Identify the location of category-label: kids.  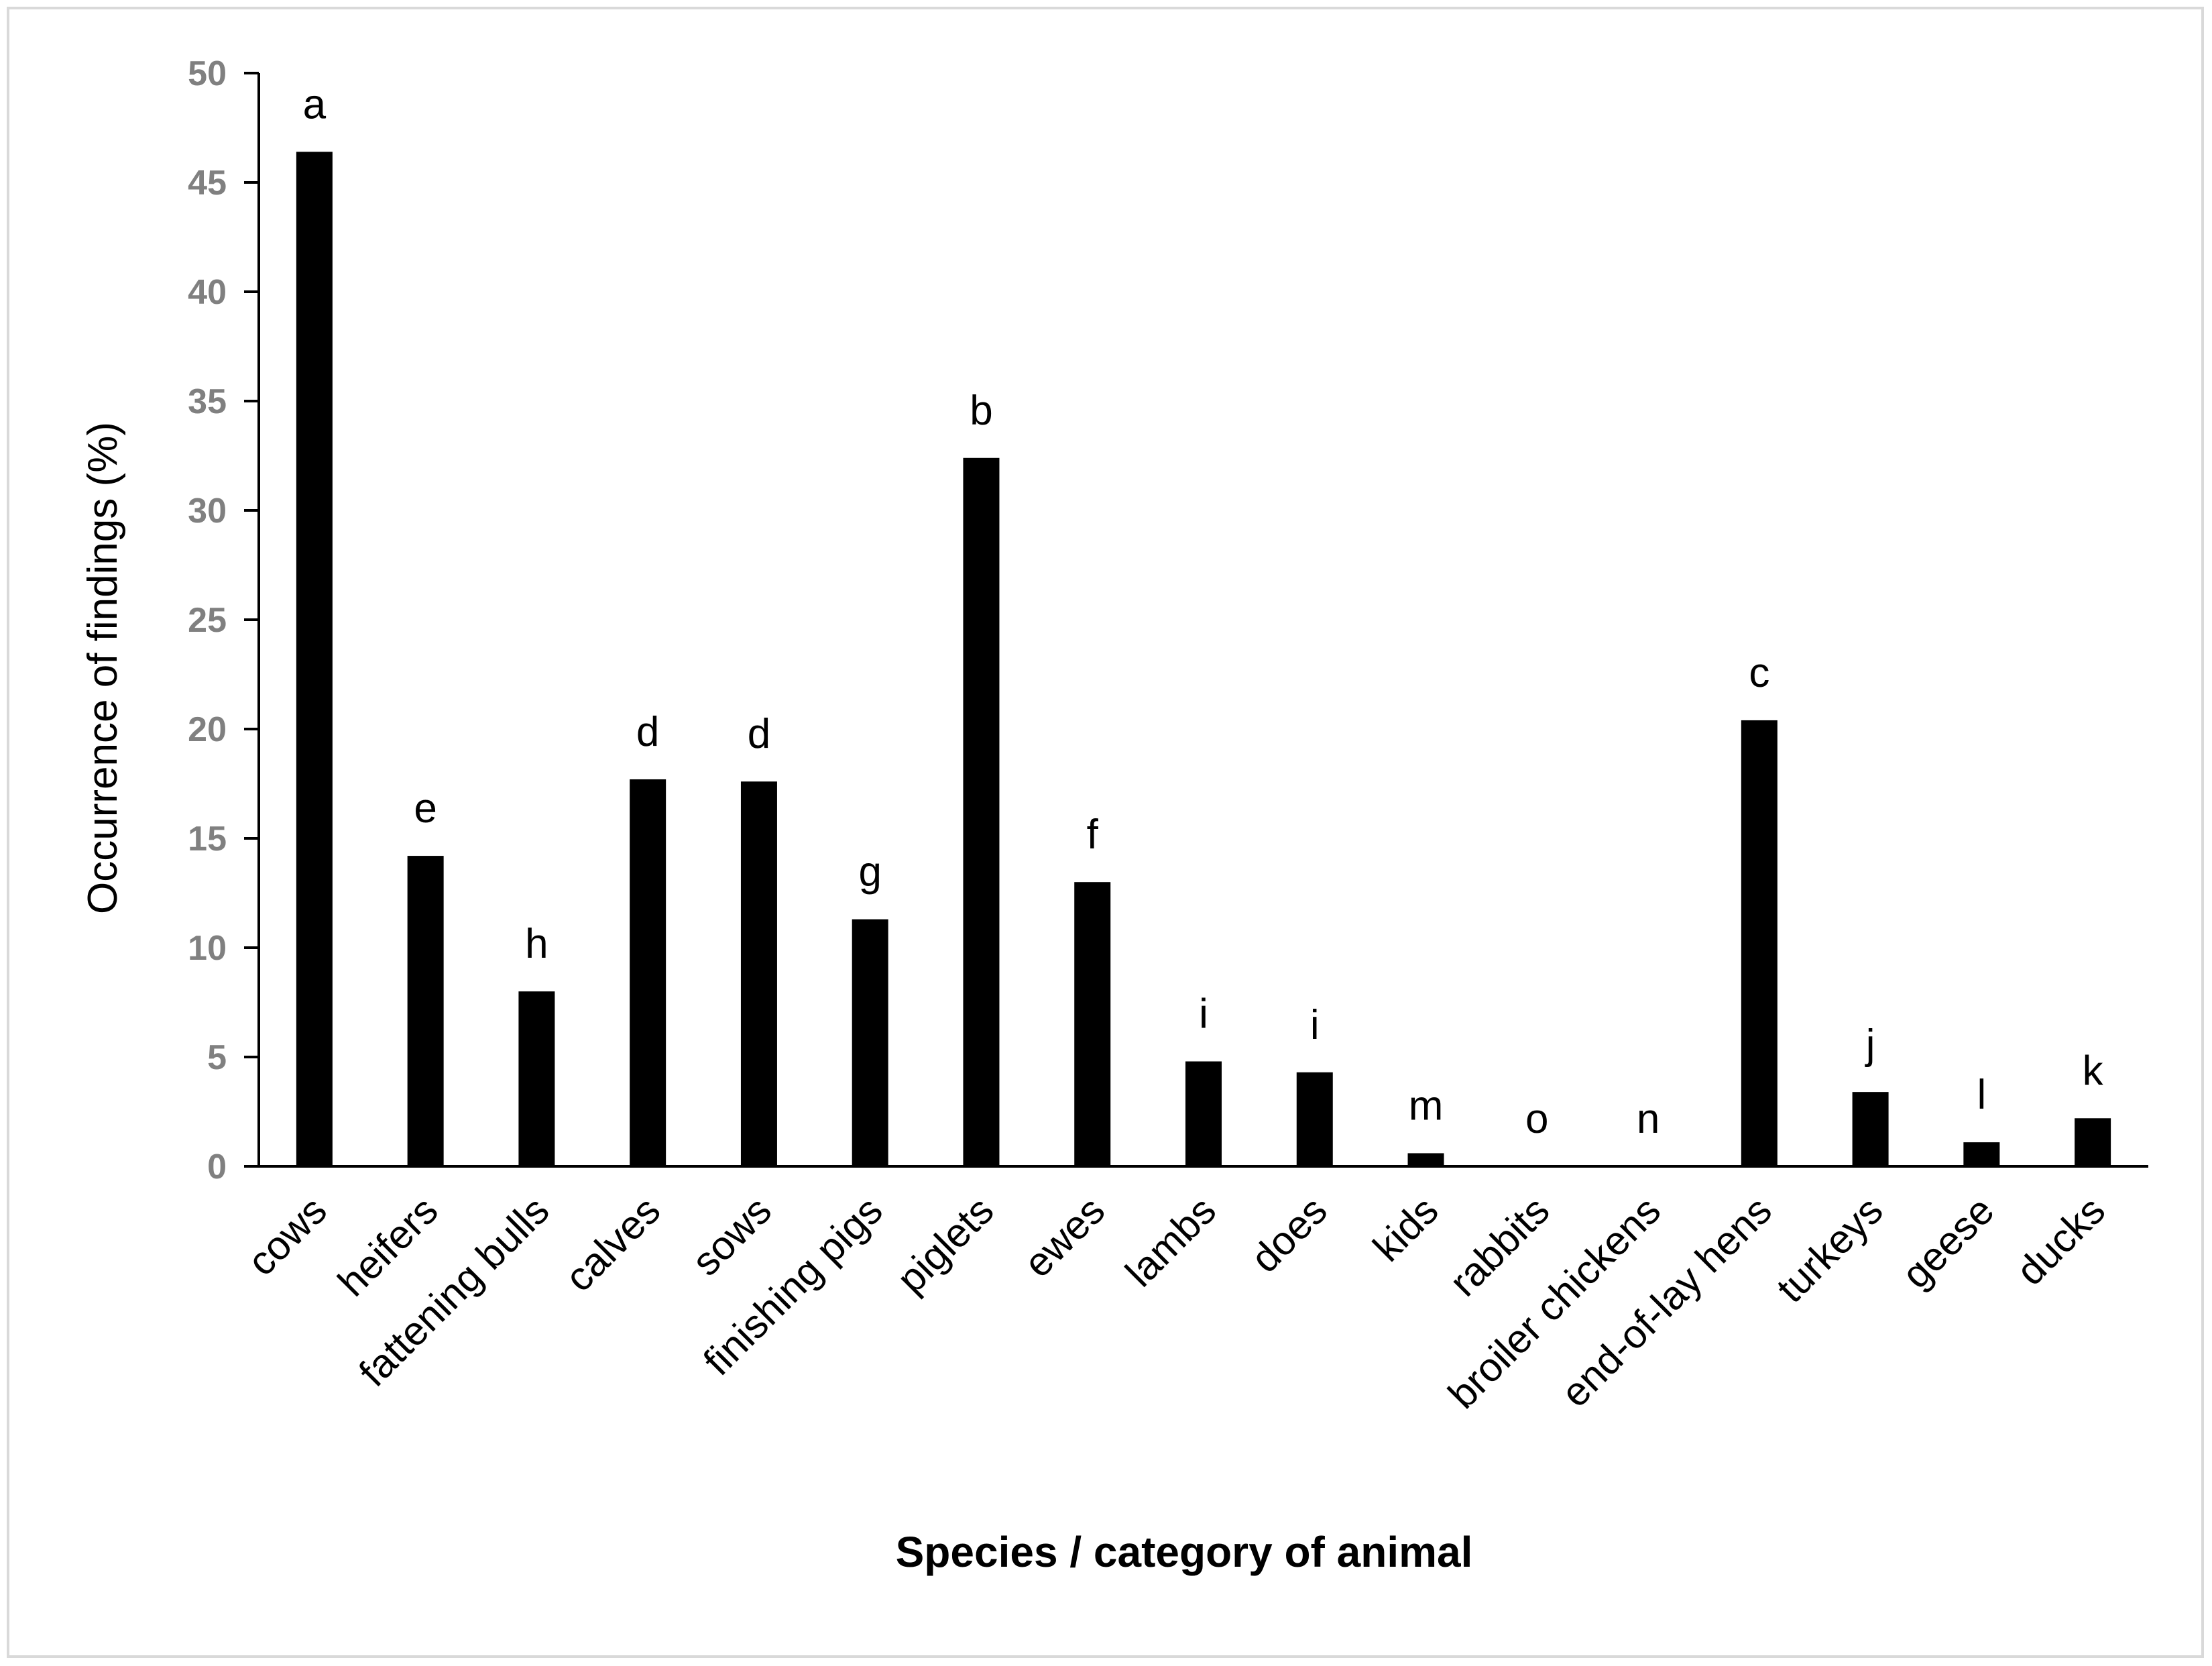
(1405, 1229).